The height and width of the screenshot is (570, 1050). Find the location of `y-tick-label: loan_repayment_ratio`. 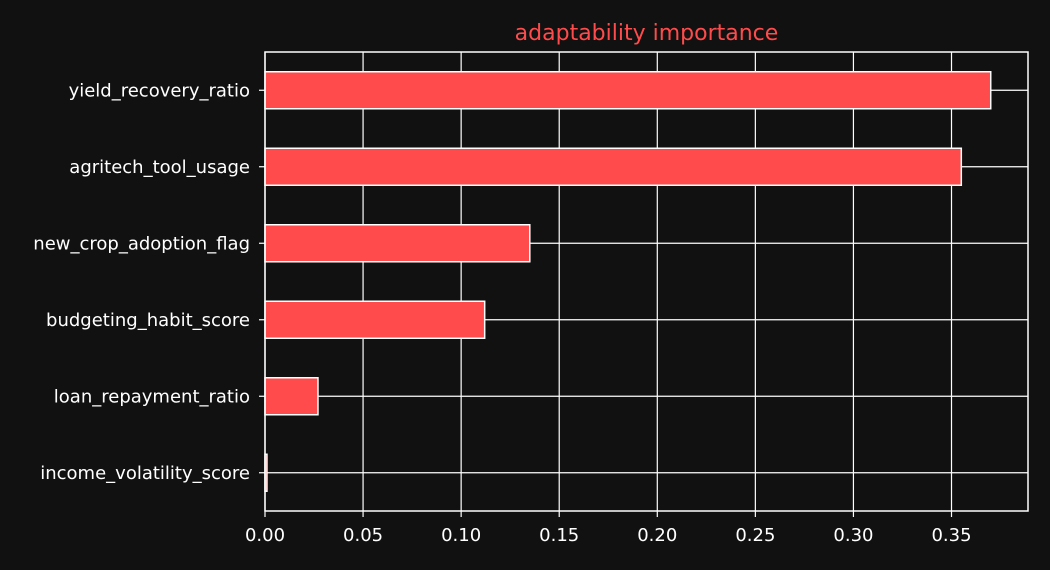

y-tick-label: loan_repayment_ratio is located at coordinates (152, 396).